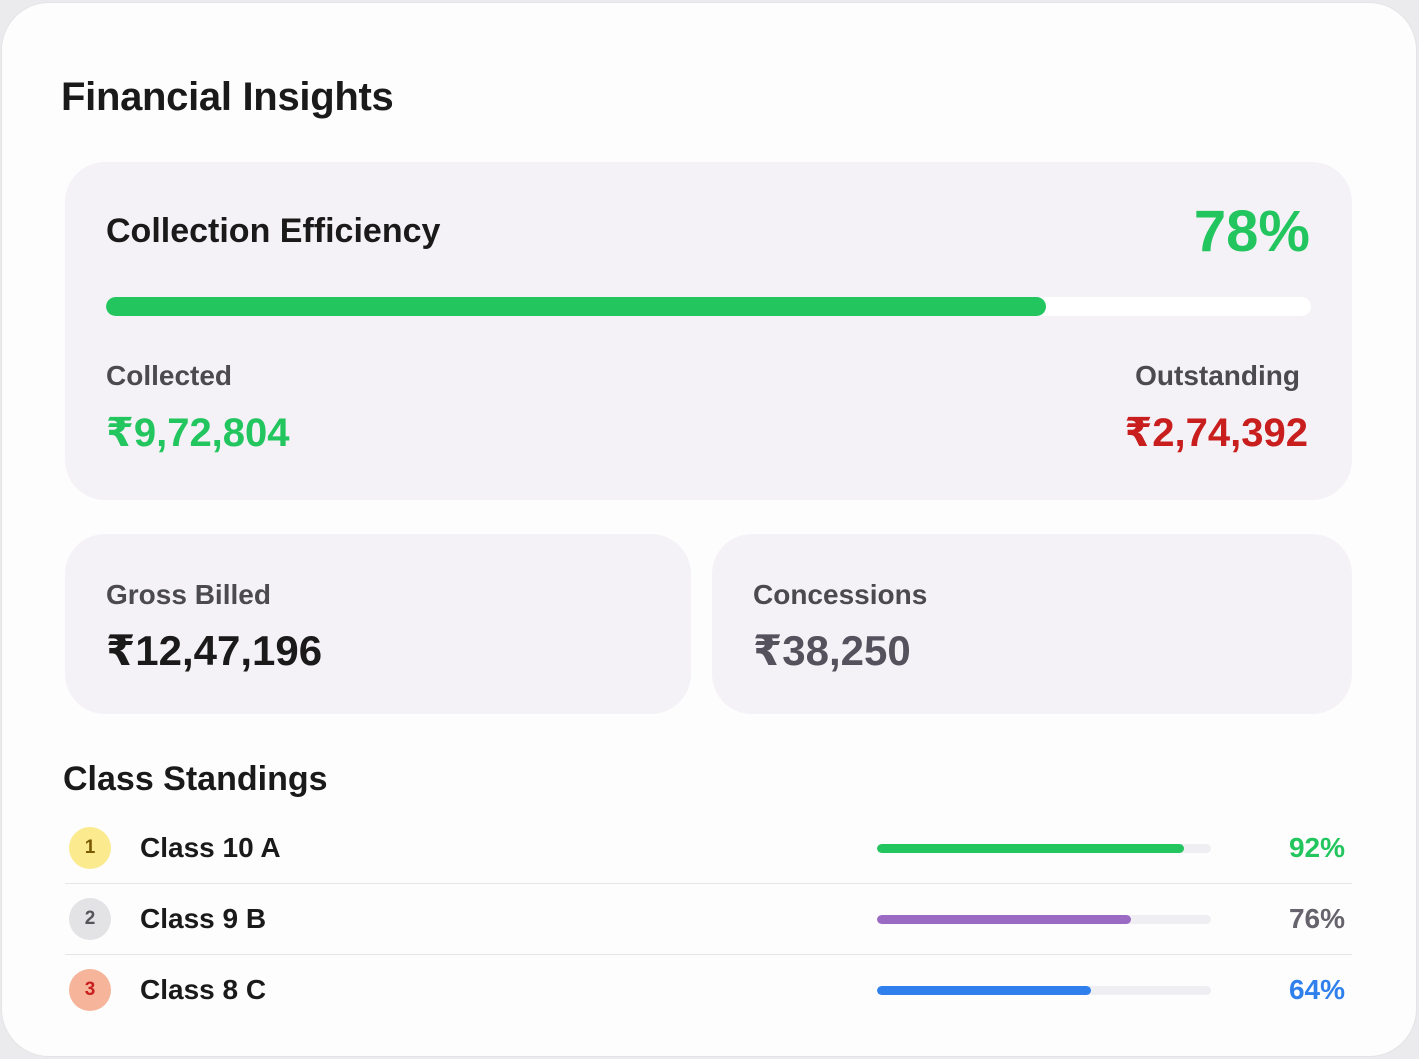 Image resolution: width=1419 pixels, height=1059 pixels. Describe the element at coordinates (198, 433) in the screenshot. I see `collected-value: ₹9,72,804` at that location.